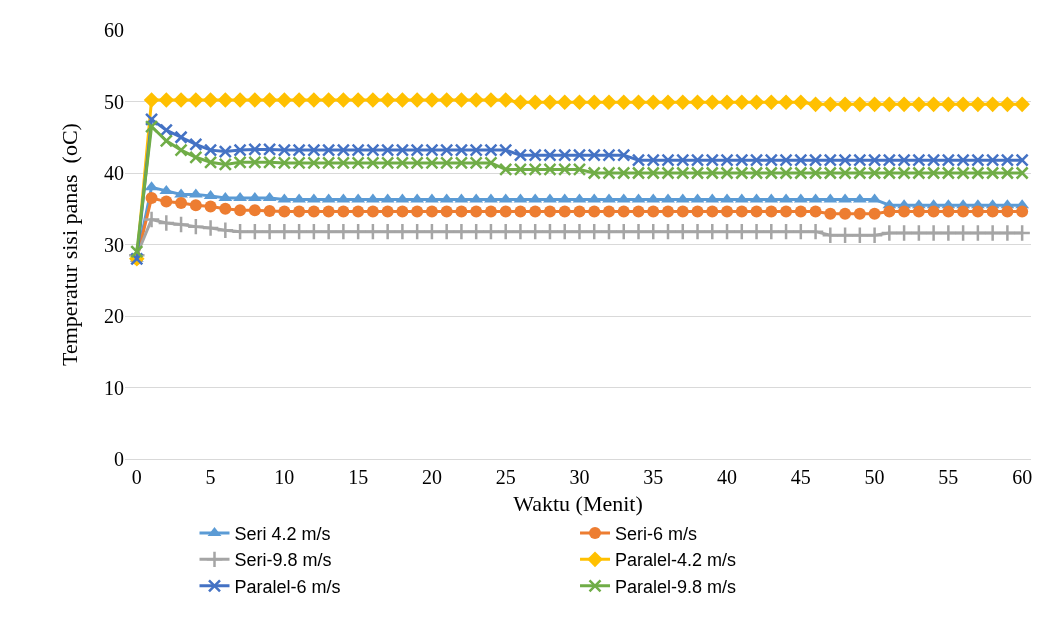 Image resolution: width=1061 pixels, height=617 pixels. Describe the element at coordinates (114, 387) in the screenshot. I see `y-tick-label: 10` at that location.